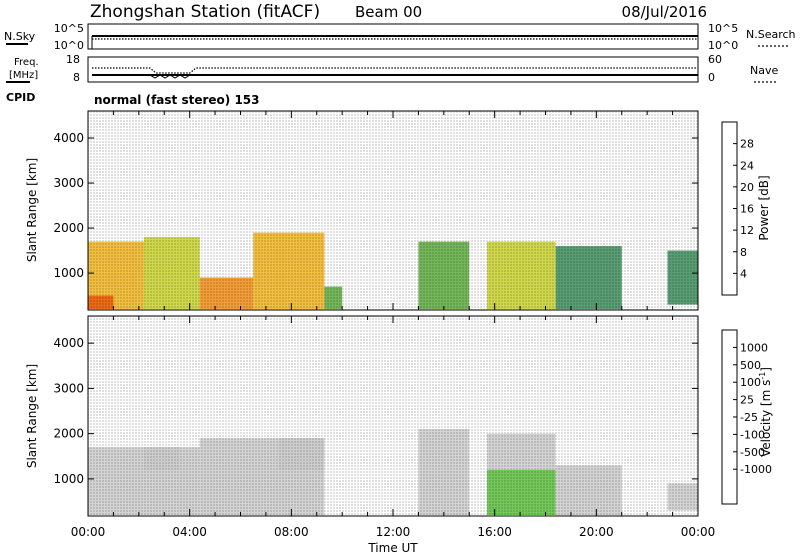 The image size is (800, 554). I want to click on time-tick-label: 16:00, so click(494, 532).